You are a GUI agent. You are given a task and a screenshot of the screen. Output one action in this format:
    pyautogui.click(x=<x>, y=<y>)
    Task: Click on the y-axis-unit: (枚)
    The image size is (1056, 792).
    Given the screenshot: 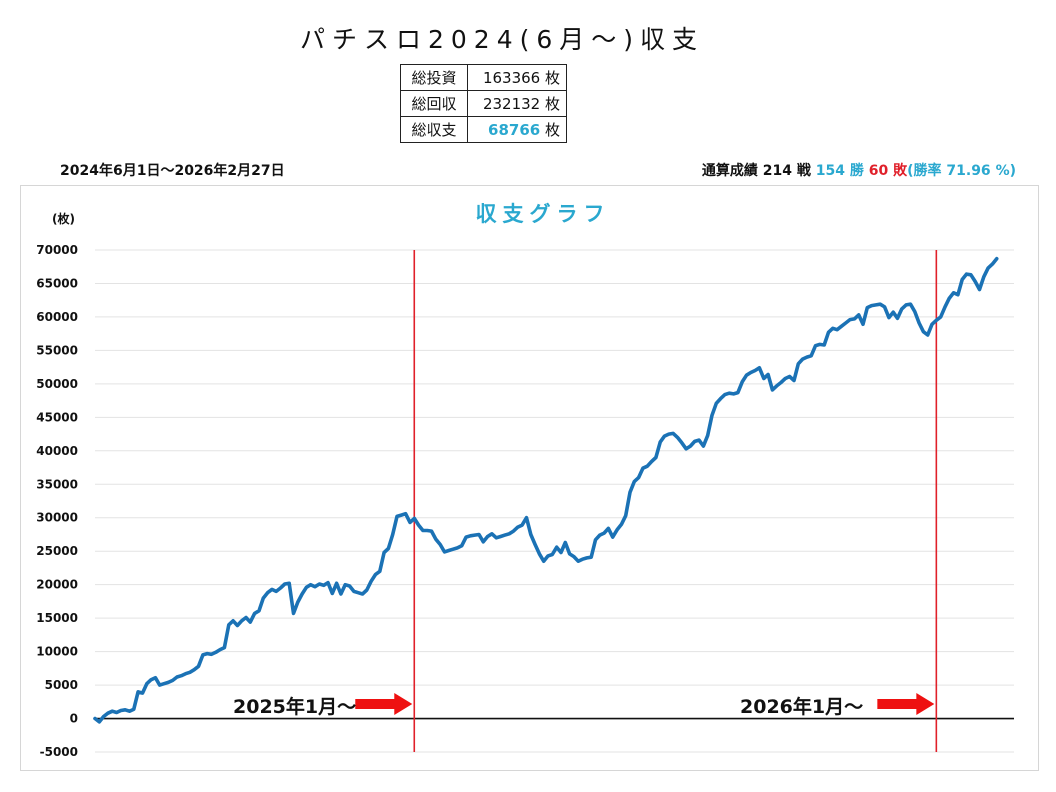 What is the action you would take?
    pyautogui.click(x=63, y=219)
    